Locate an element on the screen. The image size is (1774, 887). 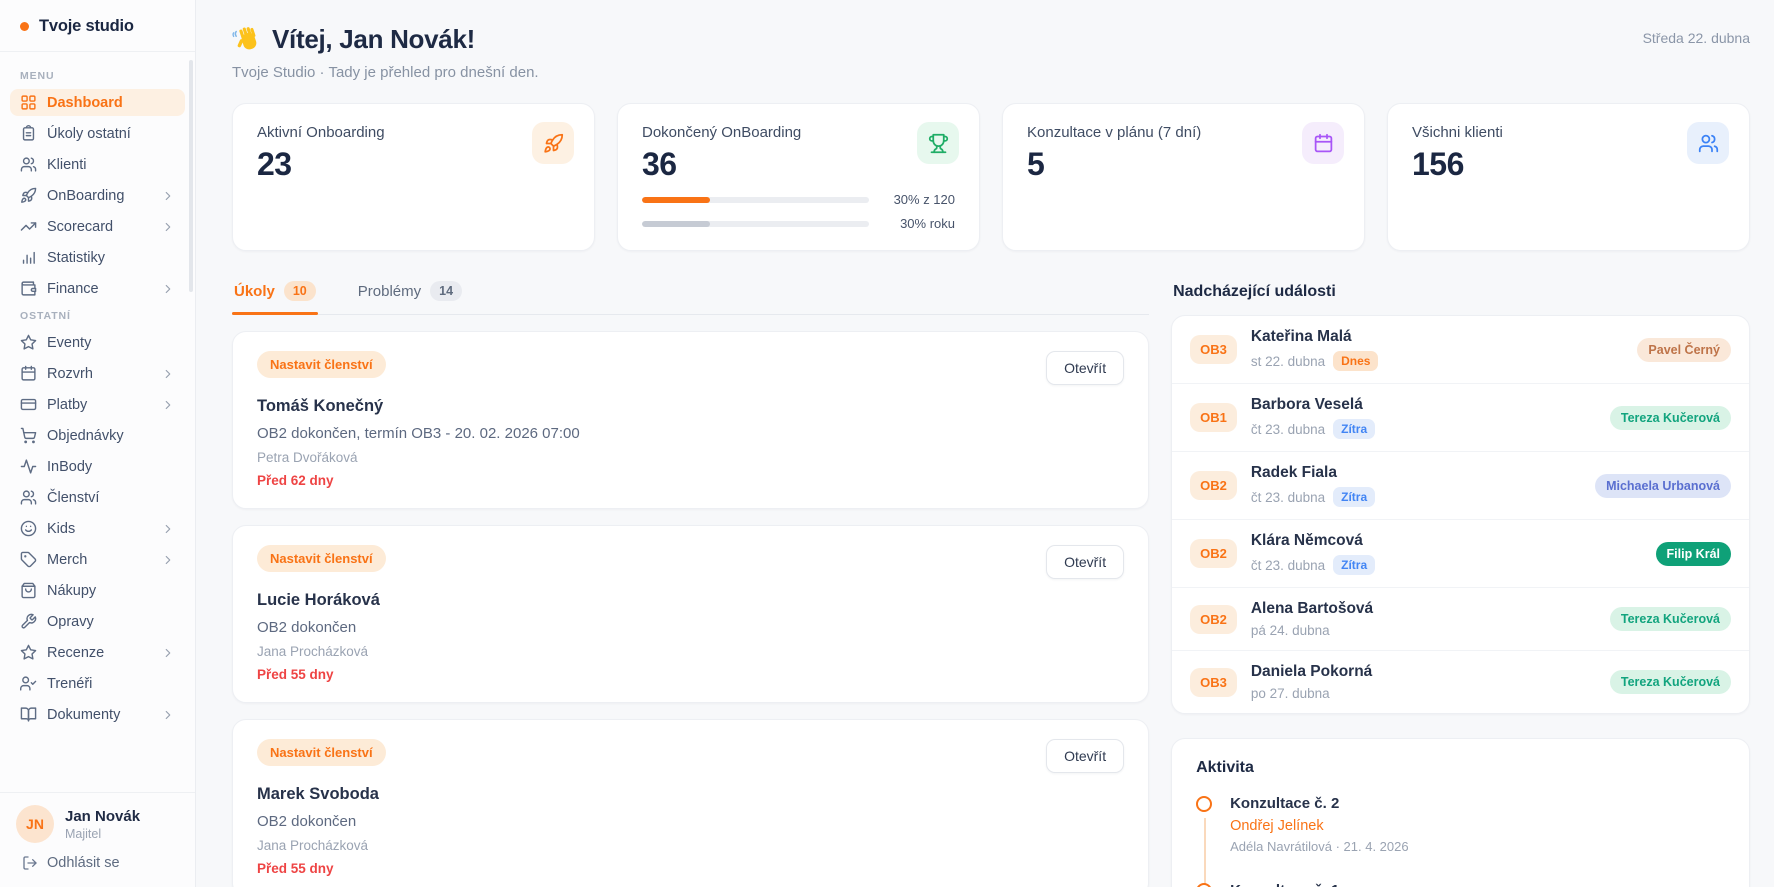
task-assignee: Petra Dvořáková is located at coordinates (307, 457).